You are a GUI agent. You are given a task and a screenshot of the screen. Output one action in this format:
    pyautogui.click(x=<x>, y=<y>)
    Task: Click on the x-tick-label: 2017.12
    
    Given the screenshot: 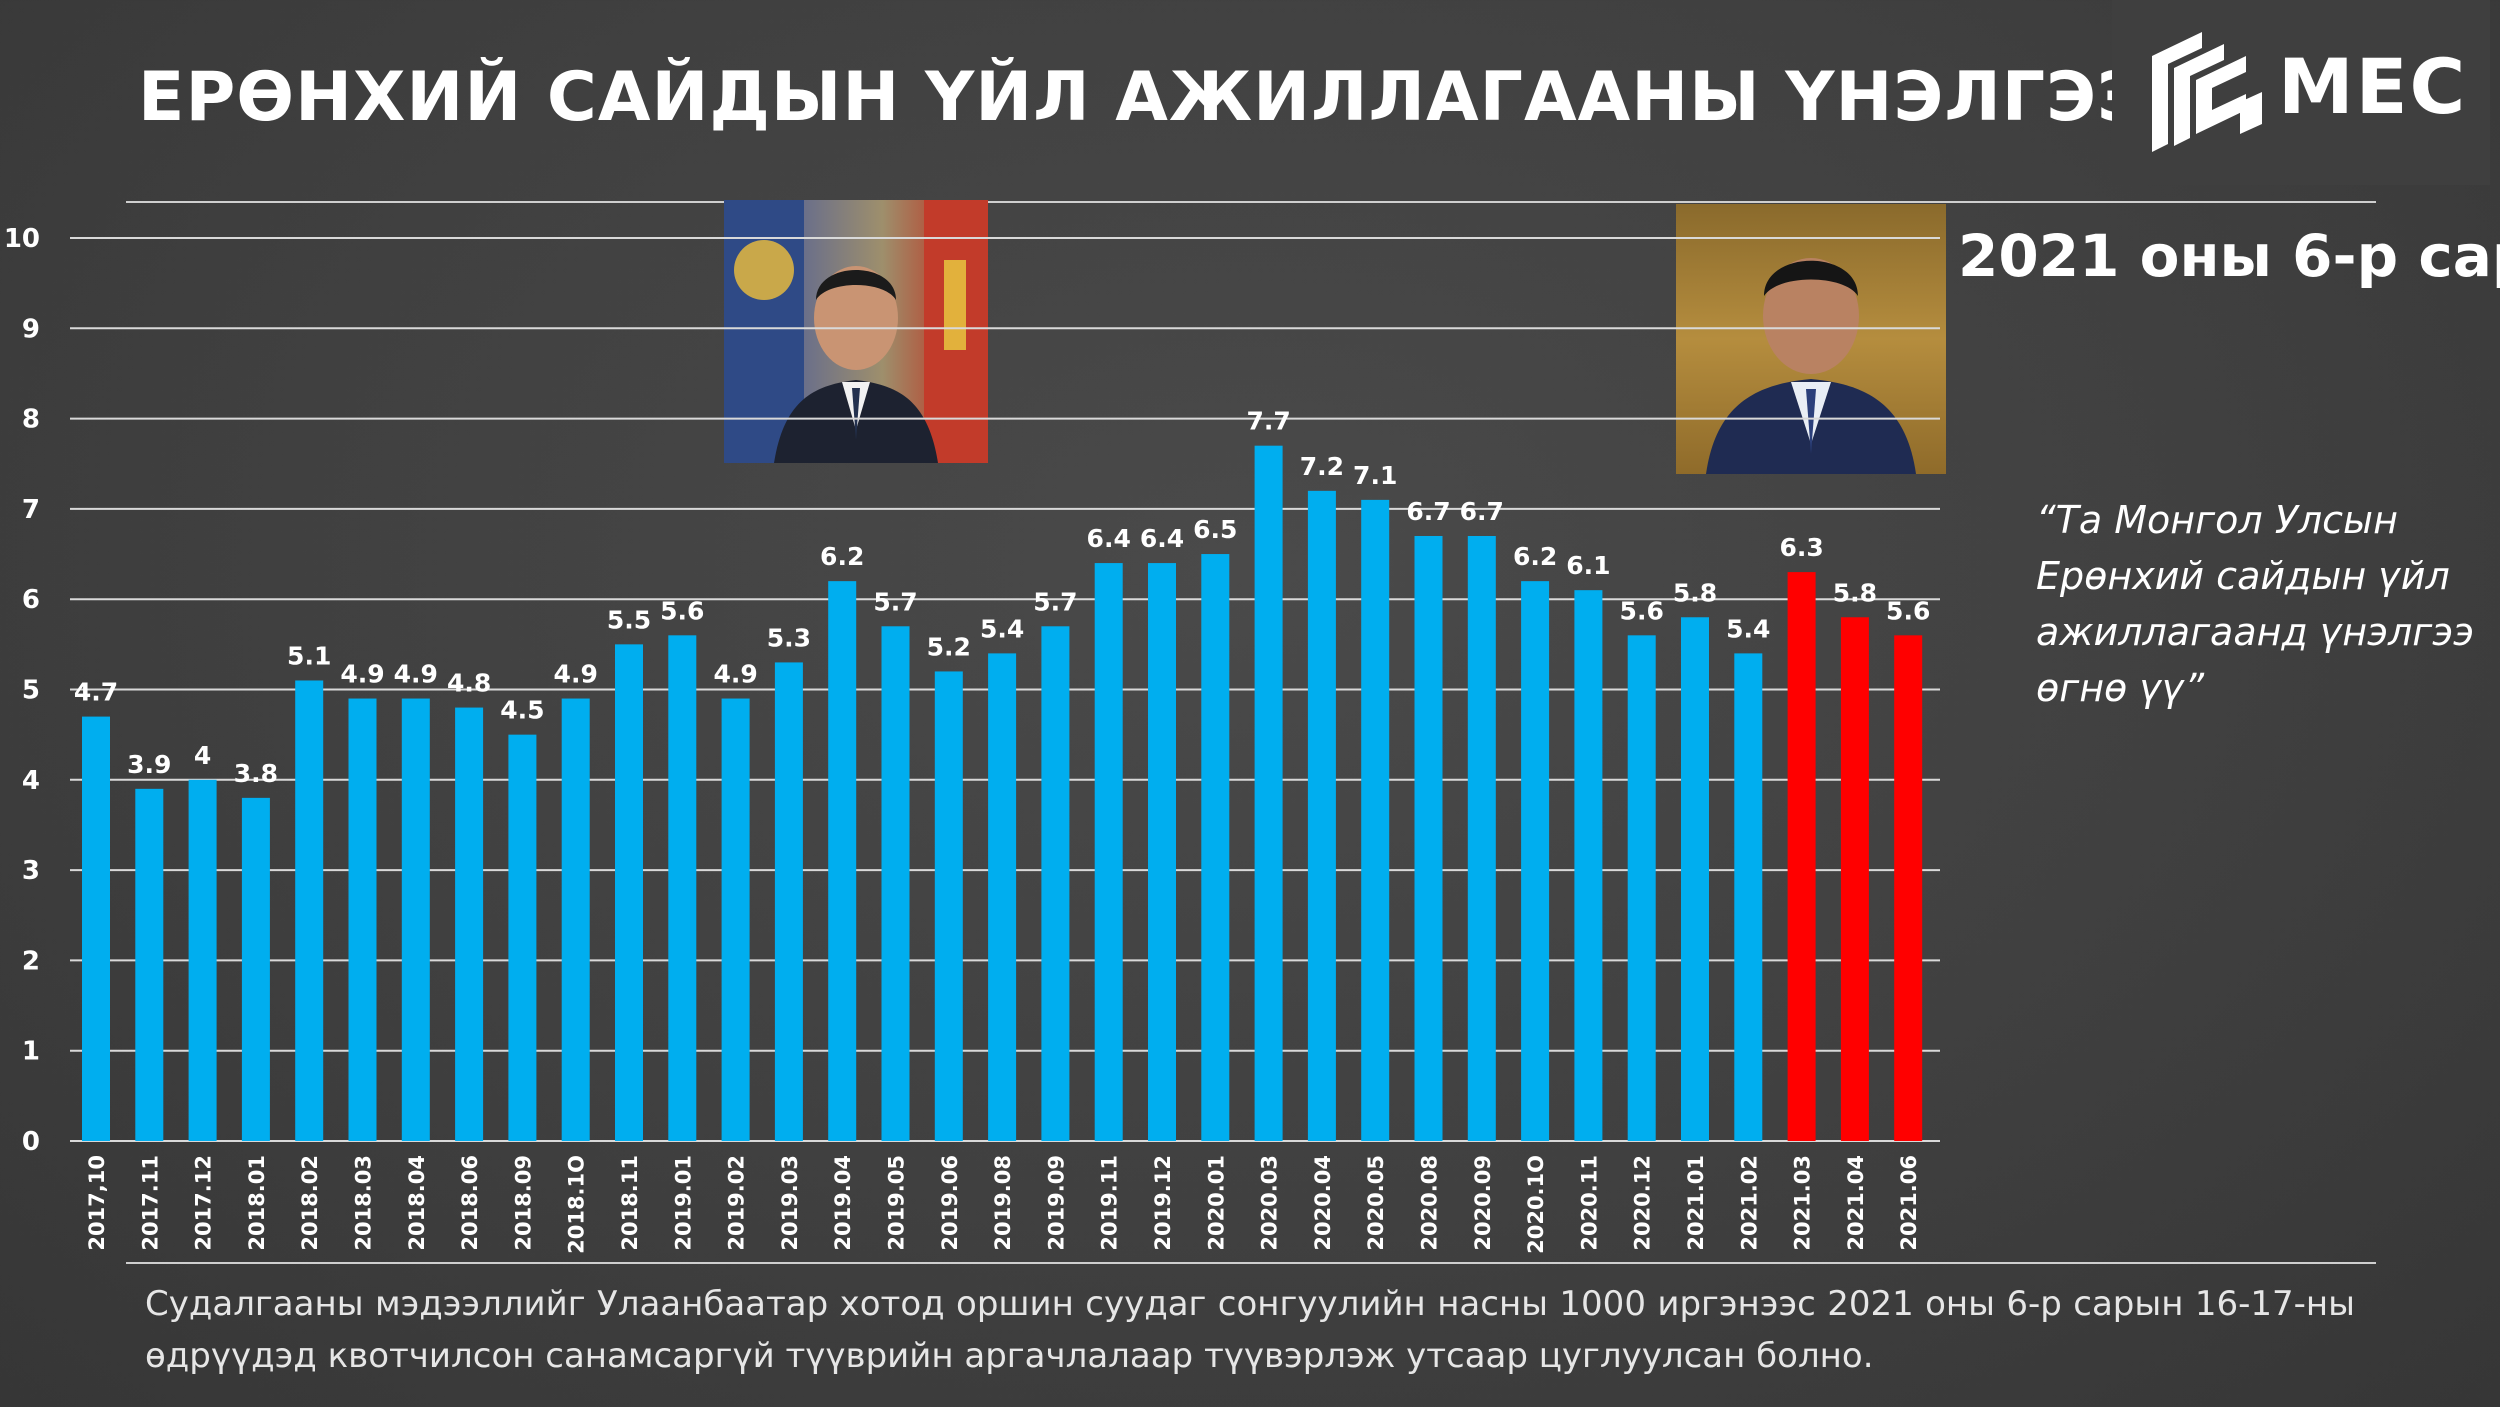 What is the action you would take?
    pyautogui.click(x=204, y=1203)
    